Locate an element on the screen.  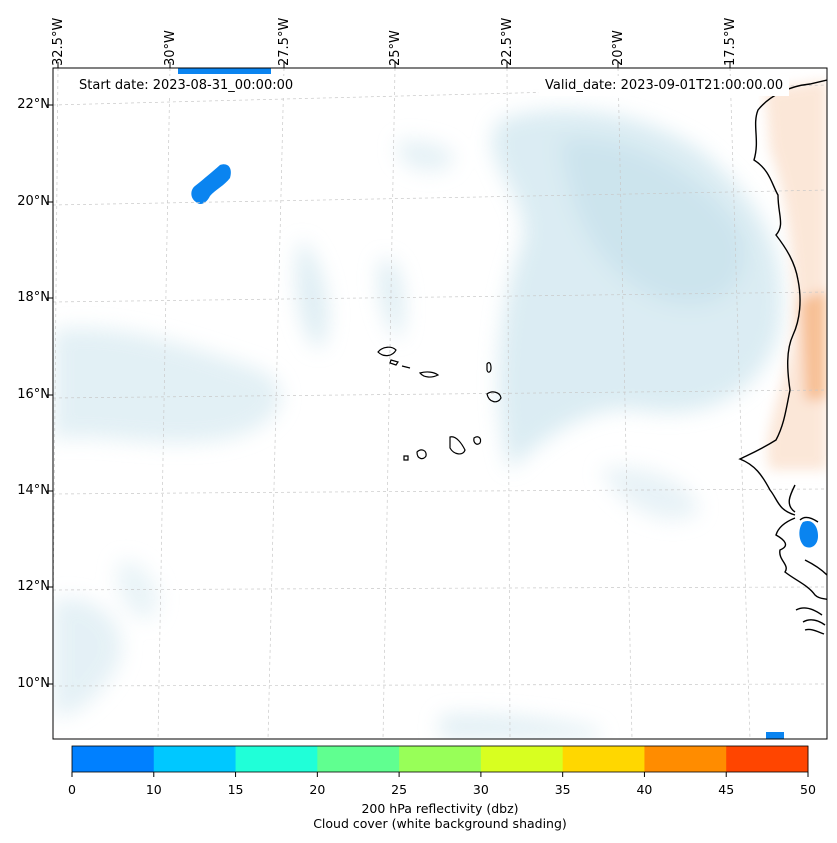
colorbar-label: 200 hPa reflectivity (dbz) is located at coordinates (440, 808).